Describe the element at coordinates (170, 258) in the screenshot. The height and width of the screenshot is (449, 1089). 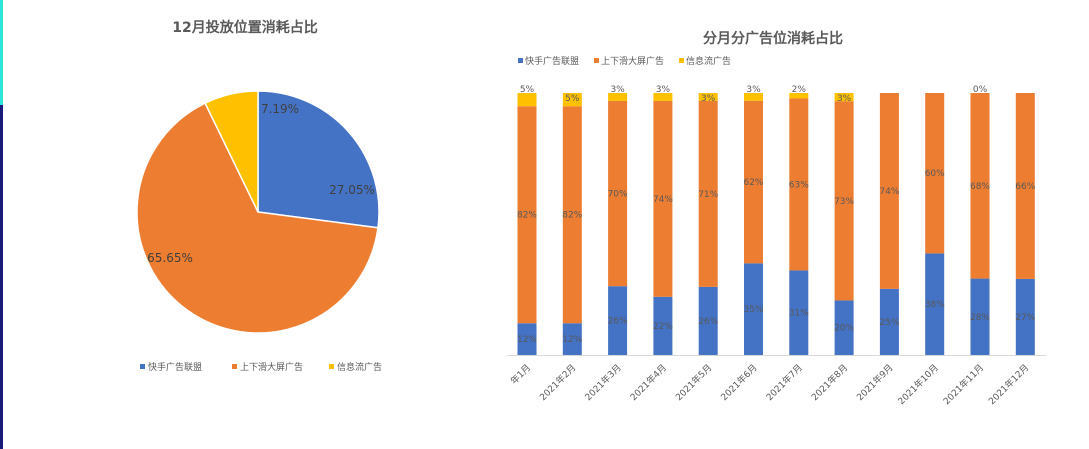
I see `pie-data-label: 65.65%` at that location.